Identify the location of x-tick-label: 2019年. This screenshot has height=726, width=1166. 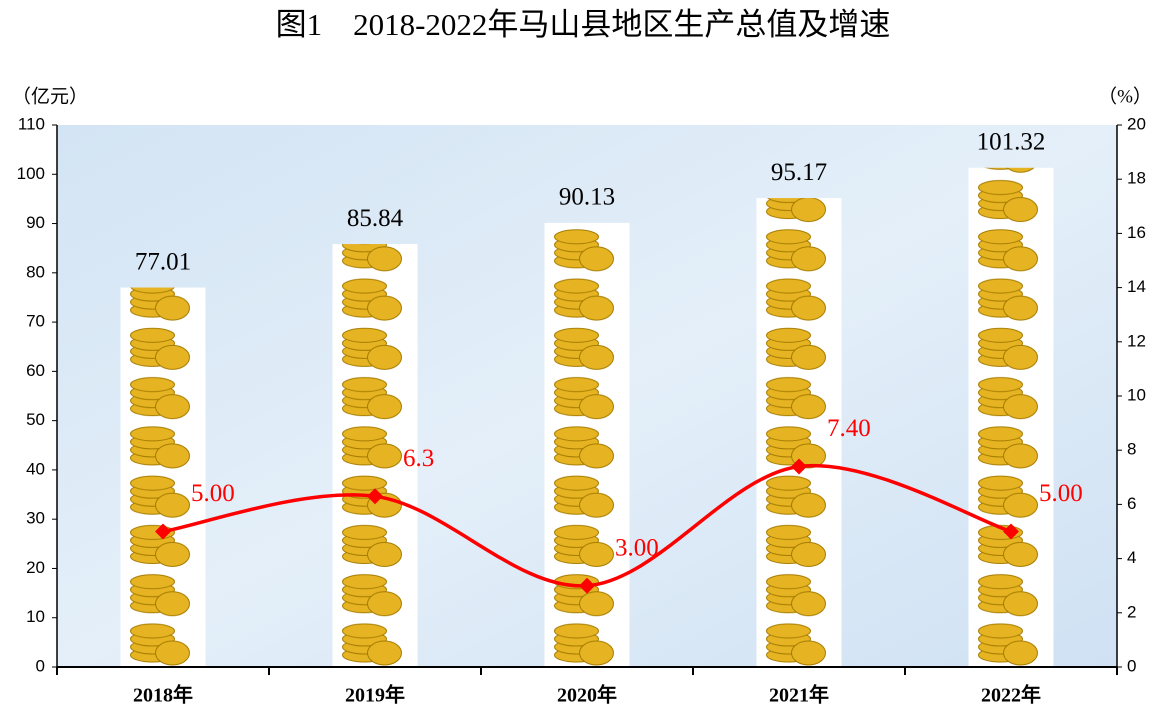
(375, 695).